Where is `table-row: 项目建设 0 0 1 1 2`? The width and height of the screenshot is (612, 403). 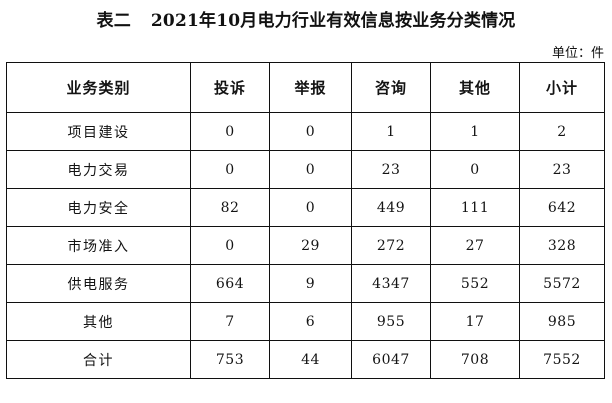 table-row: 项目建设 0 0 1 1 2 is located at coordinates (305, 131).